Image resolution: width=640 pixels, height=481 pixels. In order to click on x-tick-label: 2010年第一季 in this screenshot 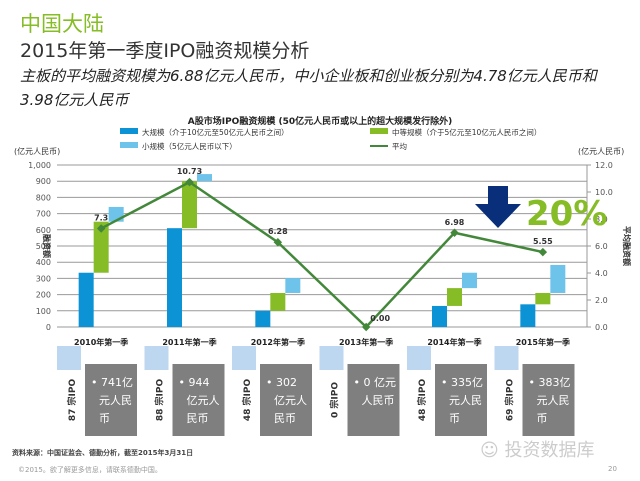, I will do `click(101, 342)`.